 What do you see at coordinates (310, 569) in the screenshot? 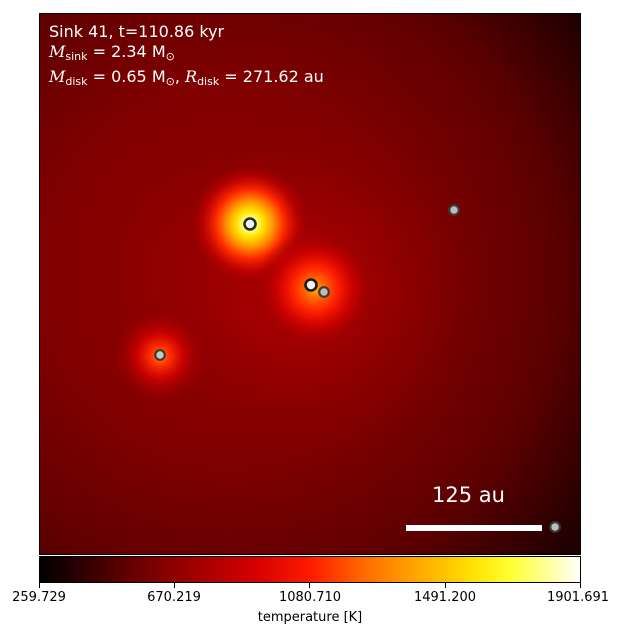
I see `colorbar` at bounding box center [310, 569].